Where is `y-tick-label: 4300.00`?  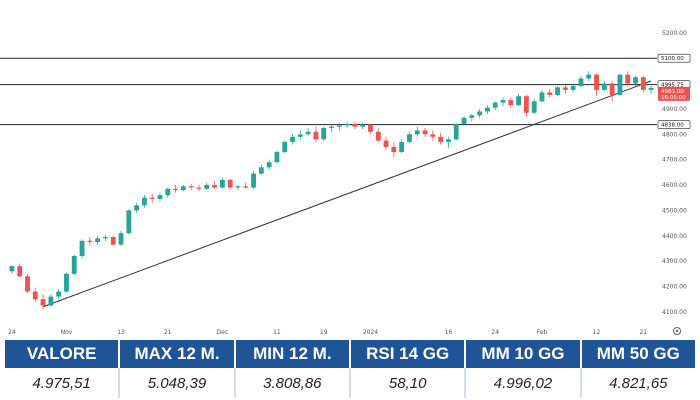
y-tick-label: 4300.00 is located at coordinates (674, 261).